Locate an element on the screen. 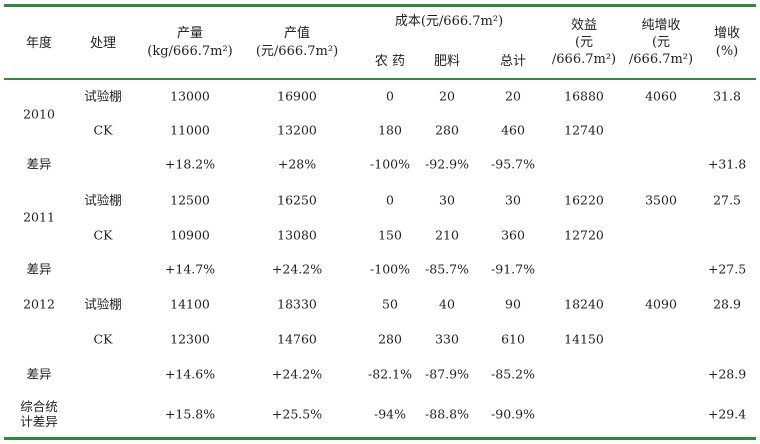 The width and height of the screenshot is (760, 444). header-cost-fertilizer: 肥料 is located at coordinates (447, 61).